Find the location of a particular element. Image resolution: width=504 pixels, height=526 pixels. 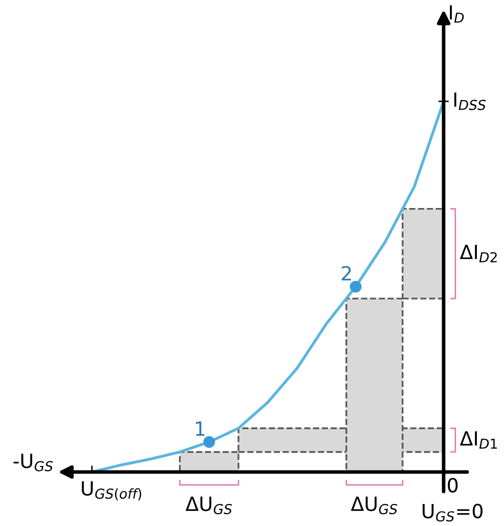

annotation: I$_{DSS}$ is located at coordinates (470, 101).